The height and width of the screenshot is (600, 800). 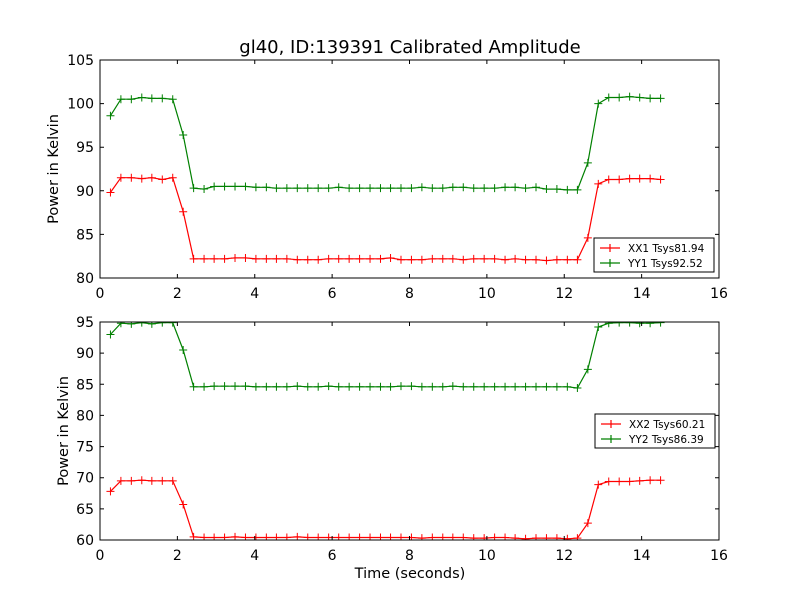 I want to click on legend-label-XX2: XX2 Tsys60.21, so click(x=667, y=425).